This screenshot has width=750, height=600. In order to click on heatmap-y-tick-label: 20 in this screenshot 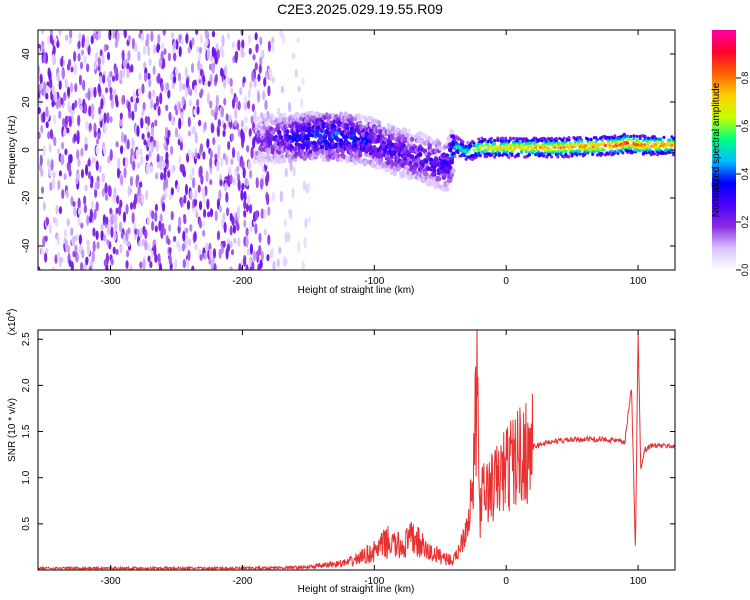, I will do `click(26, 102)`.